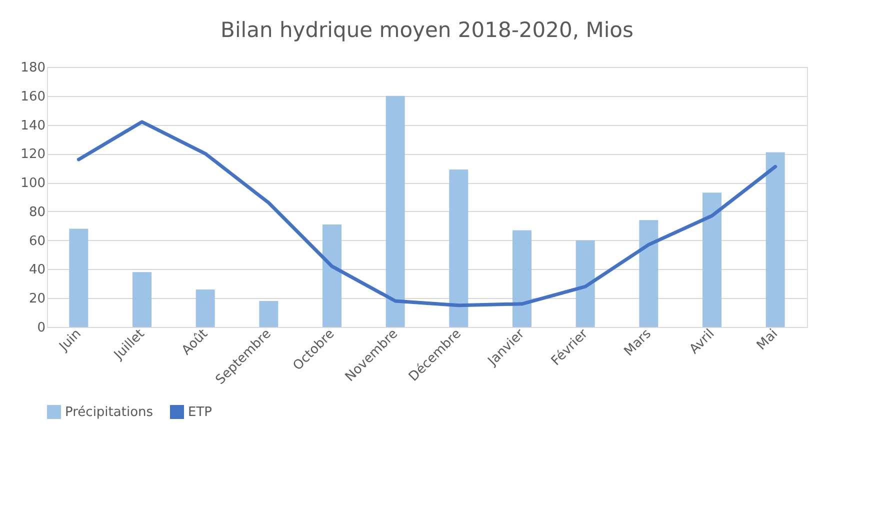  Describe the element at coordinates (33, 184) in the screenshot. I see `y-tick-label: 100` at that location.